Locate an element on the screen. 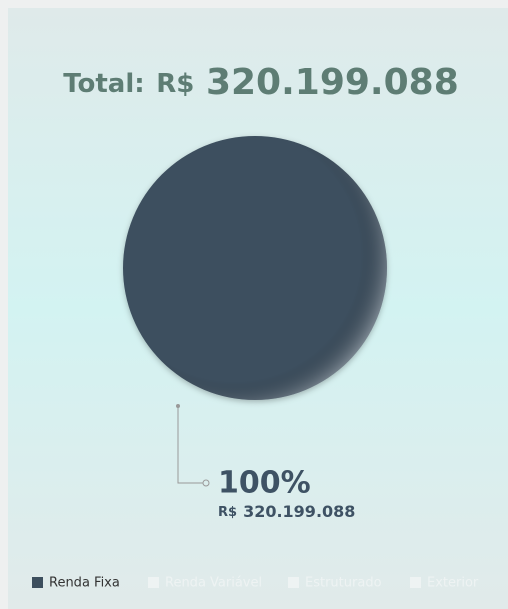  legend-label: Exterior is located at coordinates (453, 583).